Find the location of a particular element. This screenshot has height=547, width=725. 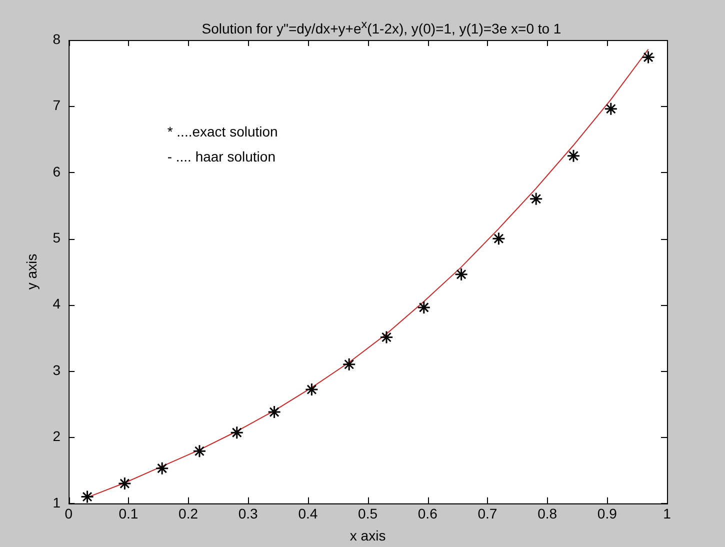

y-tick-label: 4 is located at coordinates (56, 304).